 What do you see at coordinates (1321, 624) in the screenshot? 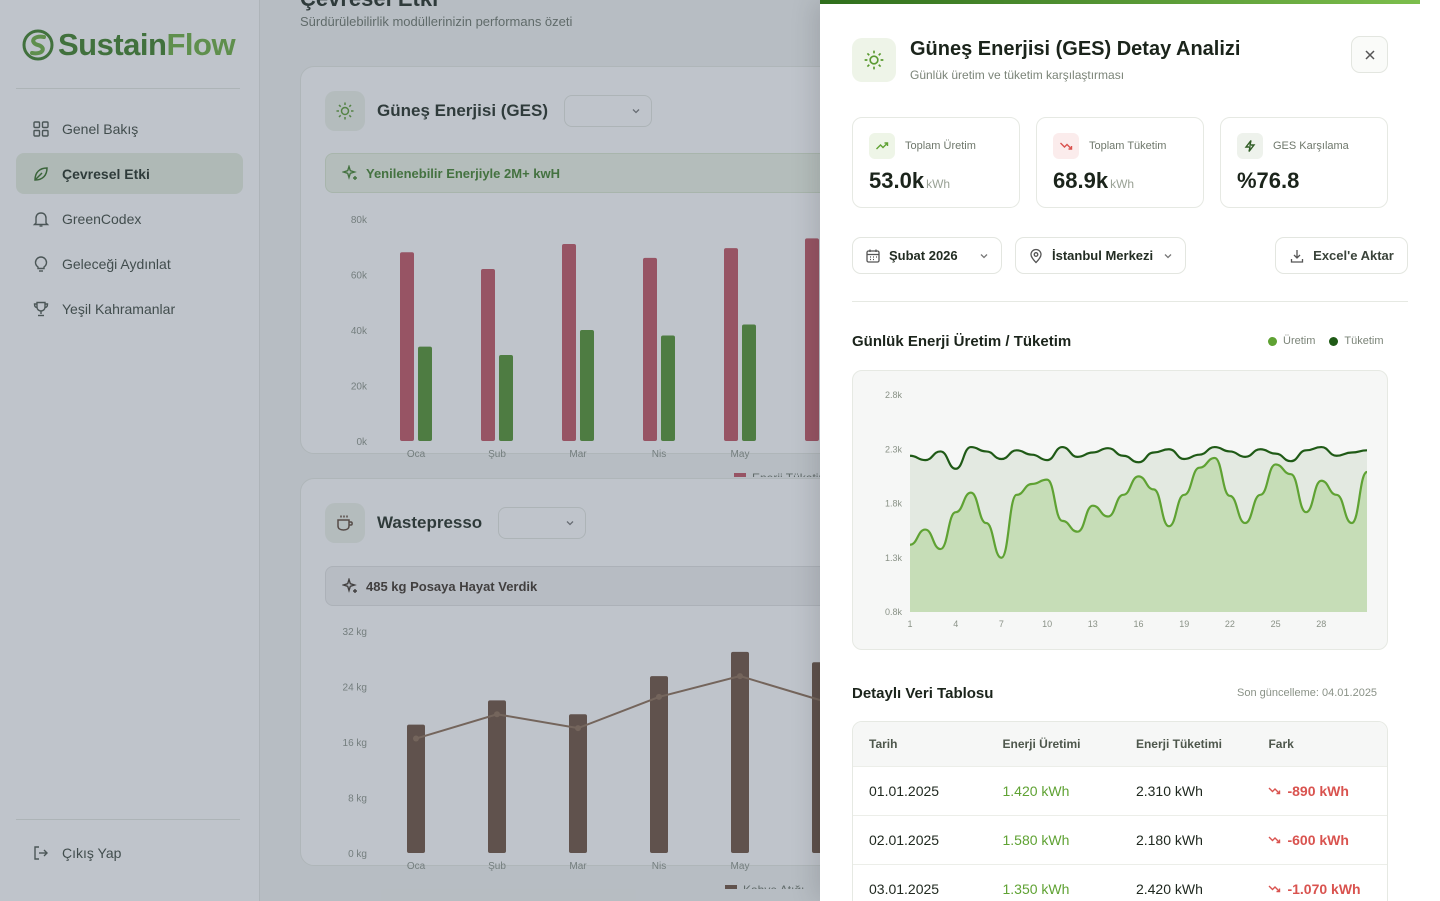
I see `x-tick-label: 28` at bounding box center [1321, 624].